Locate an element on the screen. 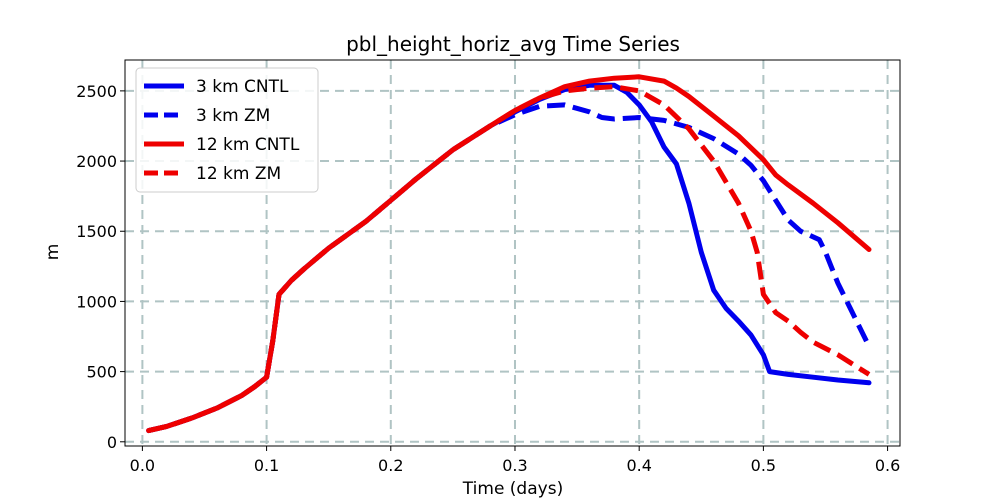  x-tick-label: 0.2 is located at coordinates (390, 465).